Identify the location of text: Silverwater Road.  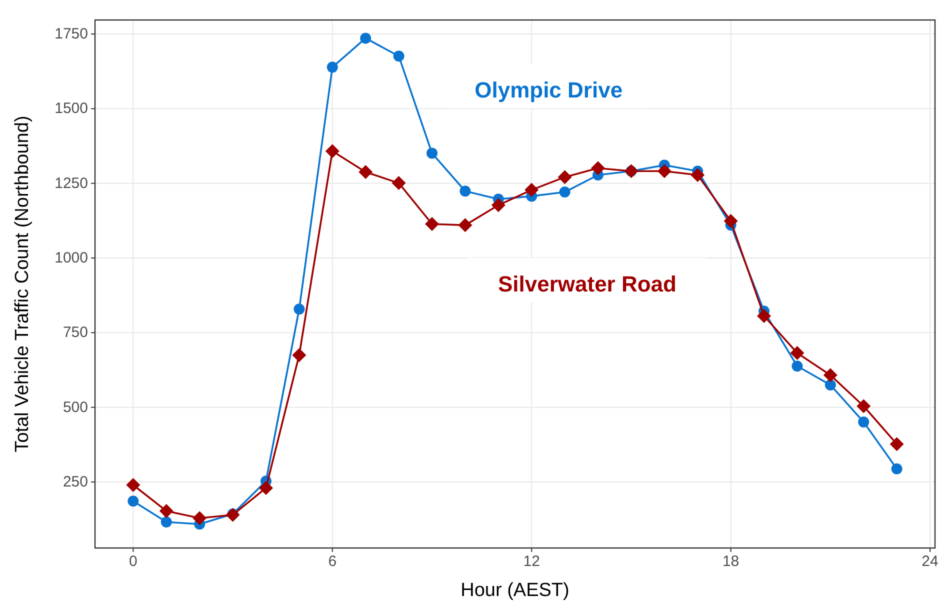
(587, 284).